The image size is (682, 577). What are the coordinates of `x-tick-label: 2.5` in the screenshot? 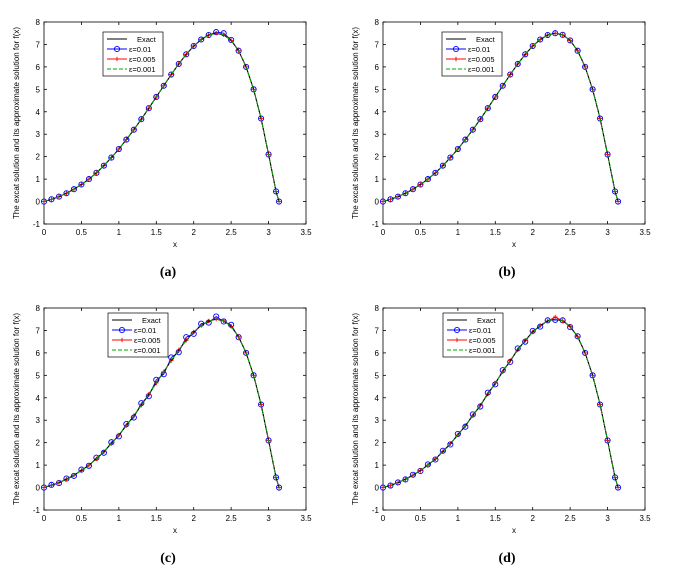 It's located at (571, 232).